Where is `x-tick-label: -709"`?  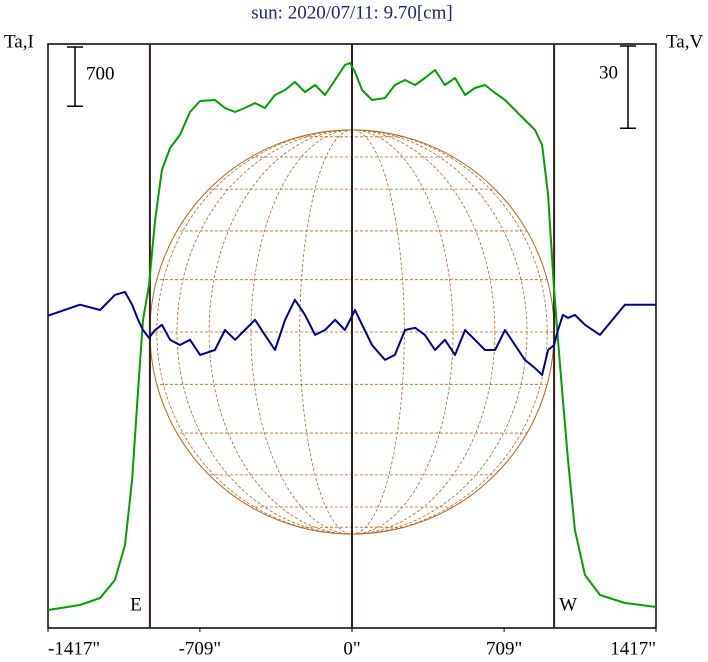
x-tick-label: -709" is located at coordinates (200, 648).